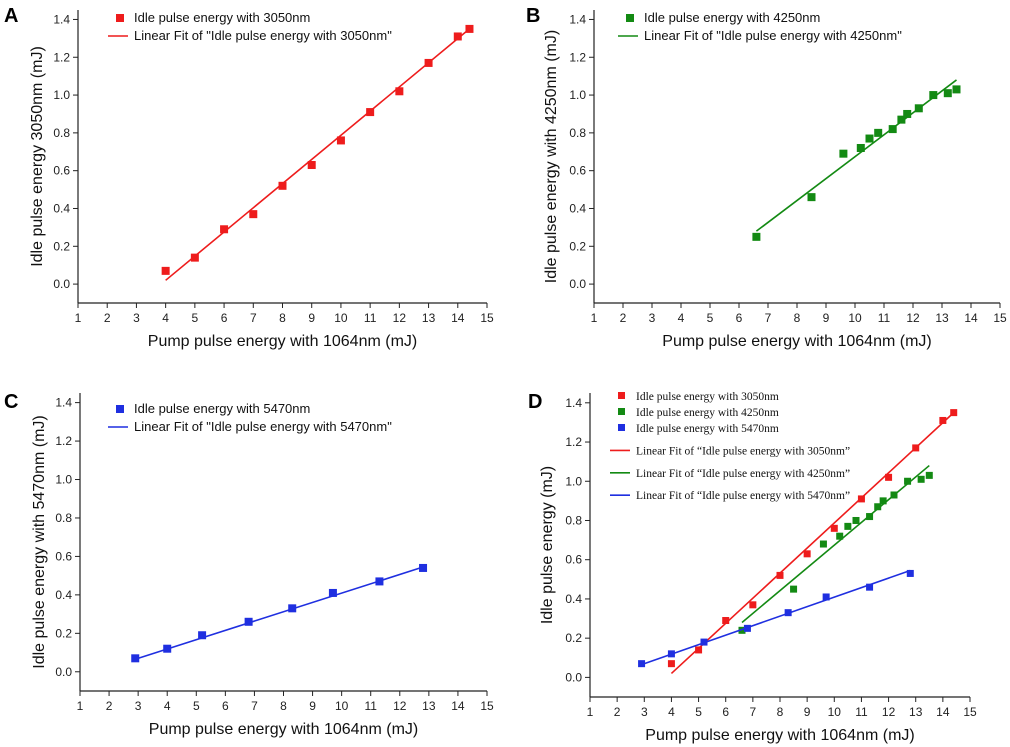 The image size is (1010, 747). I want to click on x-axis-label: Pump pulse energy with 1064nm (mJ), so click(282, 341).